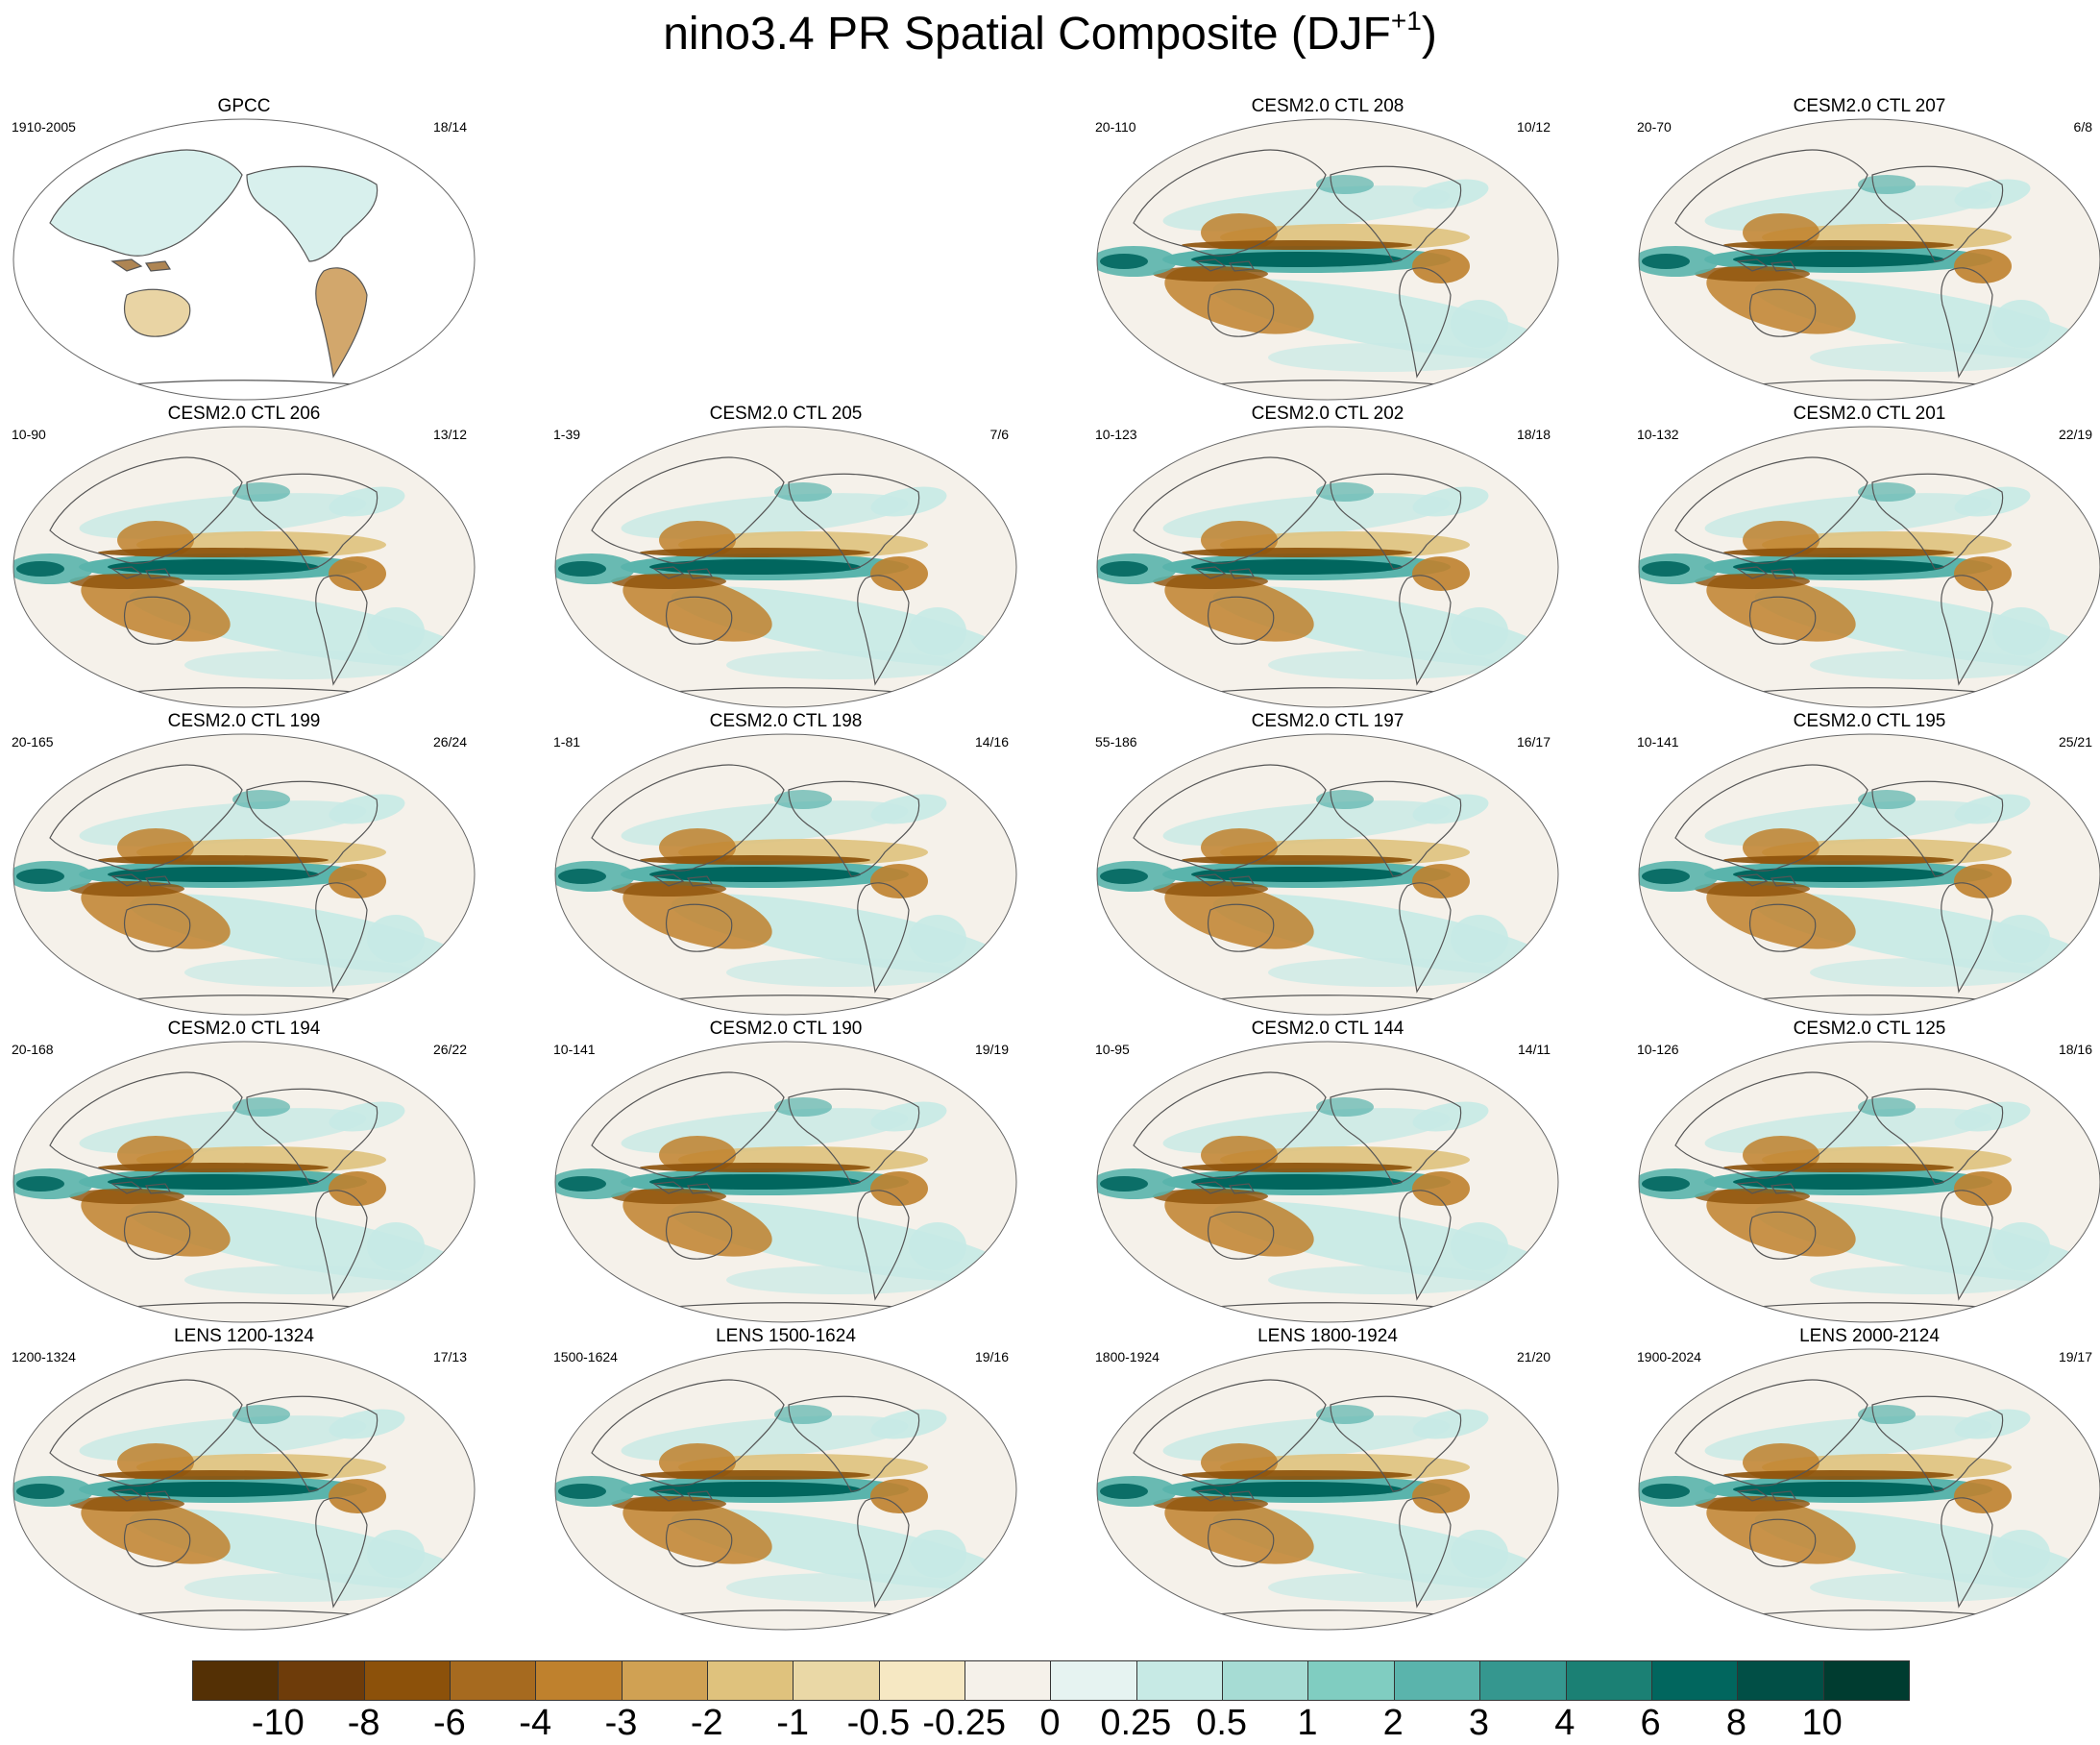 The width and height of the screenshot is (2100, 1745). What do you see at coordinates (449, 742) in the screenshot?
I see `panel-event-counts: 26/24` at bounding box center [449, 742].